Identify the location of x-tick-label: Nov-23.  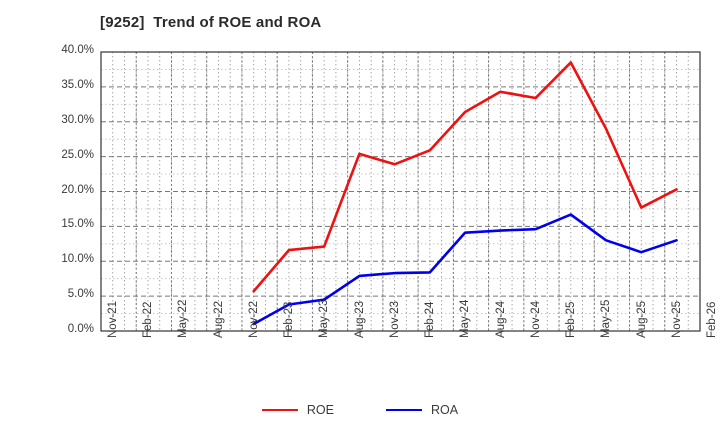
(394, 319).